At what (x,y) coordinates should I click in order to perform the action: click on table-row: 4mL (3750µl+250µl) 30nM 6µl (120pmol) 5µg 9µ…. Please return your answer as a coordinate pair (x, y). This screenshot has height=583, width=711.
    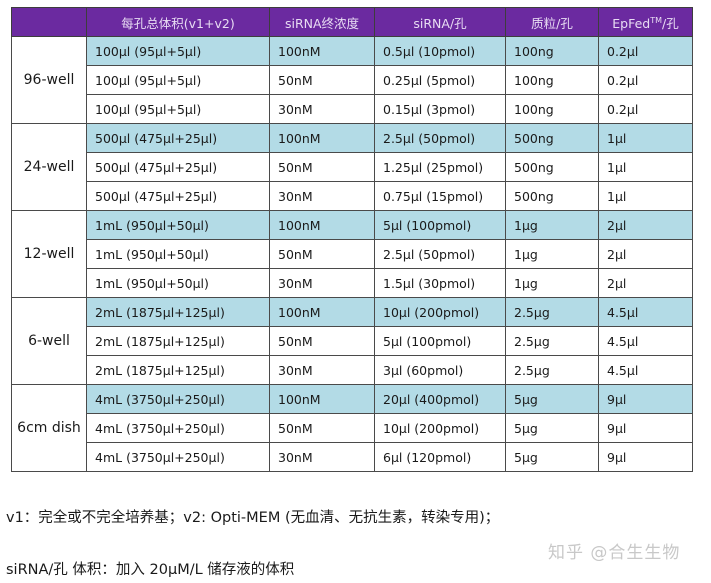
    Looking at the image, I should click on (352, 457).